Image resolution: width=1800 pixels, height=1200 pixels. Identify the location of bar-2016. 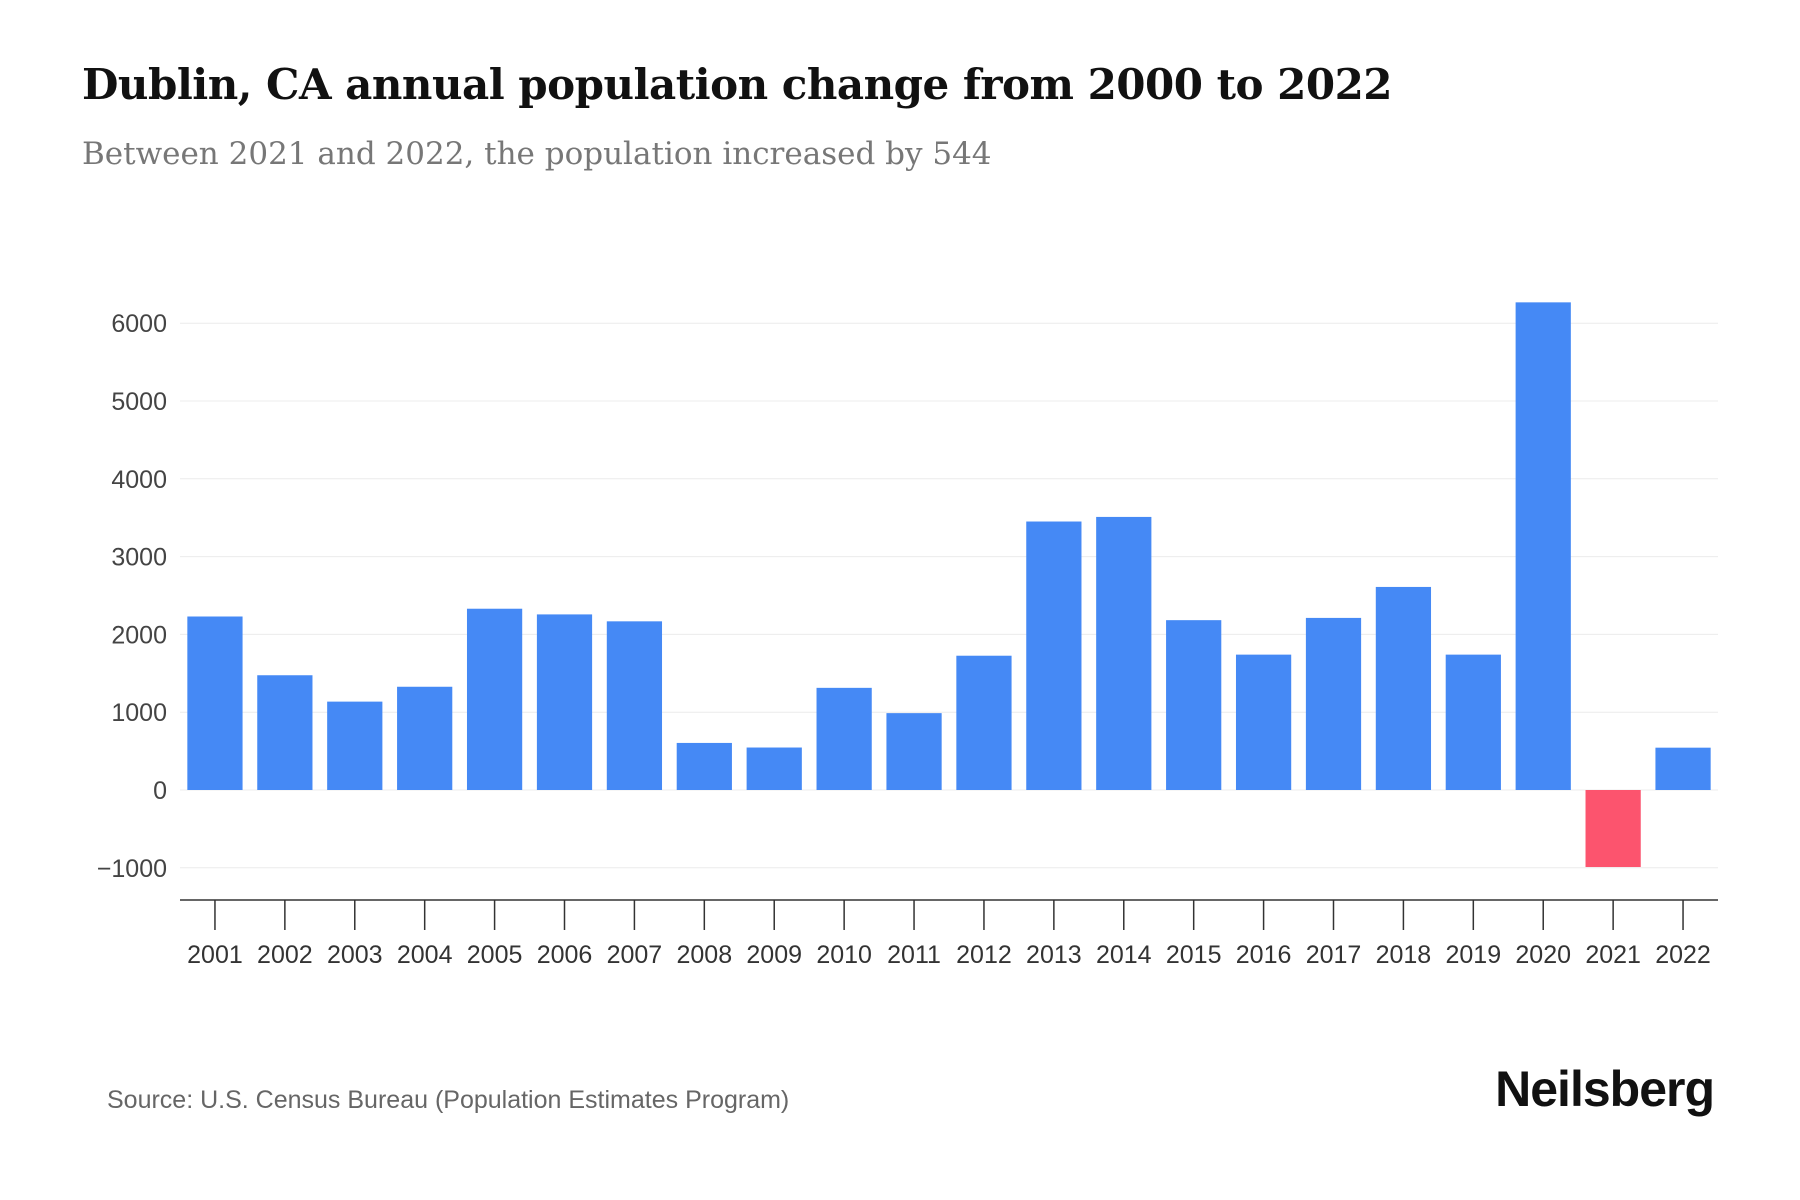
(1263, 722).